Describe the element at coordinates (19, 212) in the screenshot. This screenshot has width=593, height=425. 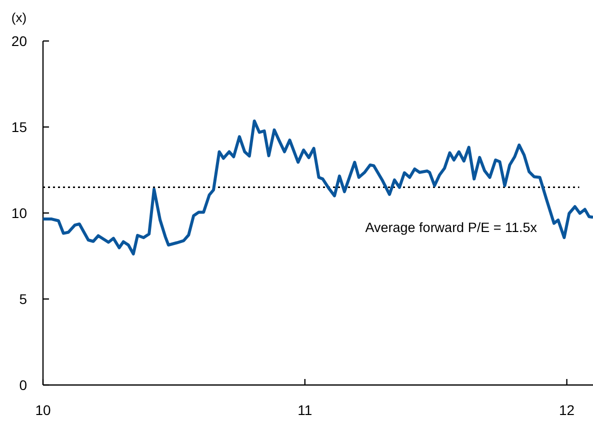
I see `y-tick-label: 10` at that location.